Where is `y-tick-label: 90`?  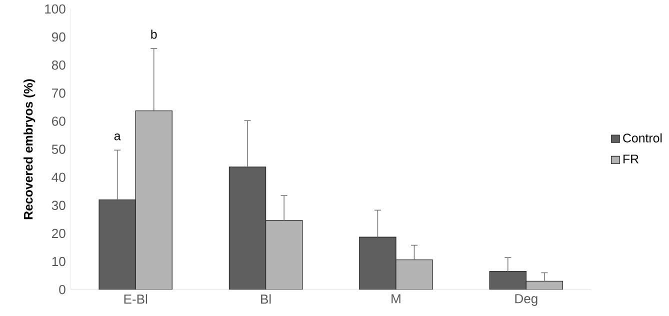
y-tick-label: 90 is located at coordinates (59, 37).